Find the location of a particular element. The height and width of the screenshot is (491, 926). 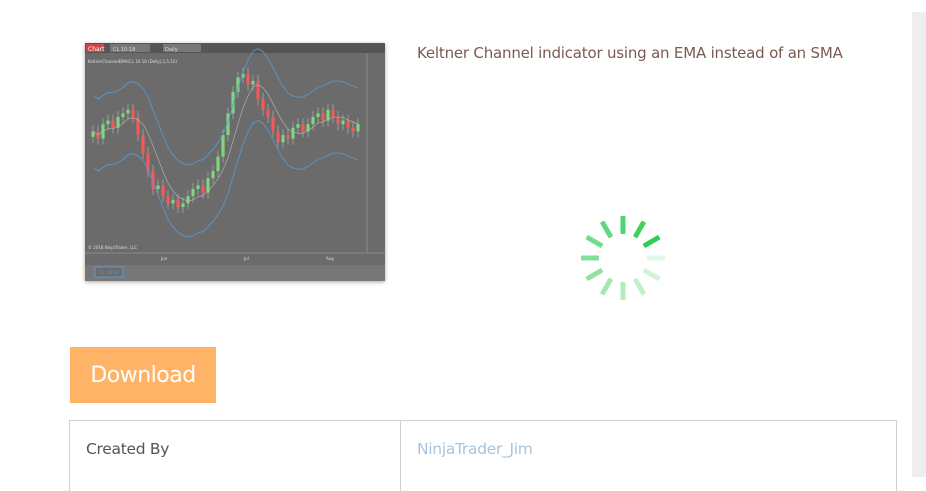

created-by-link: NinjaTrader_Jim is located at coordinates (475, 449).